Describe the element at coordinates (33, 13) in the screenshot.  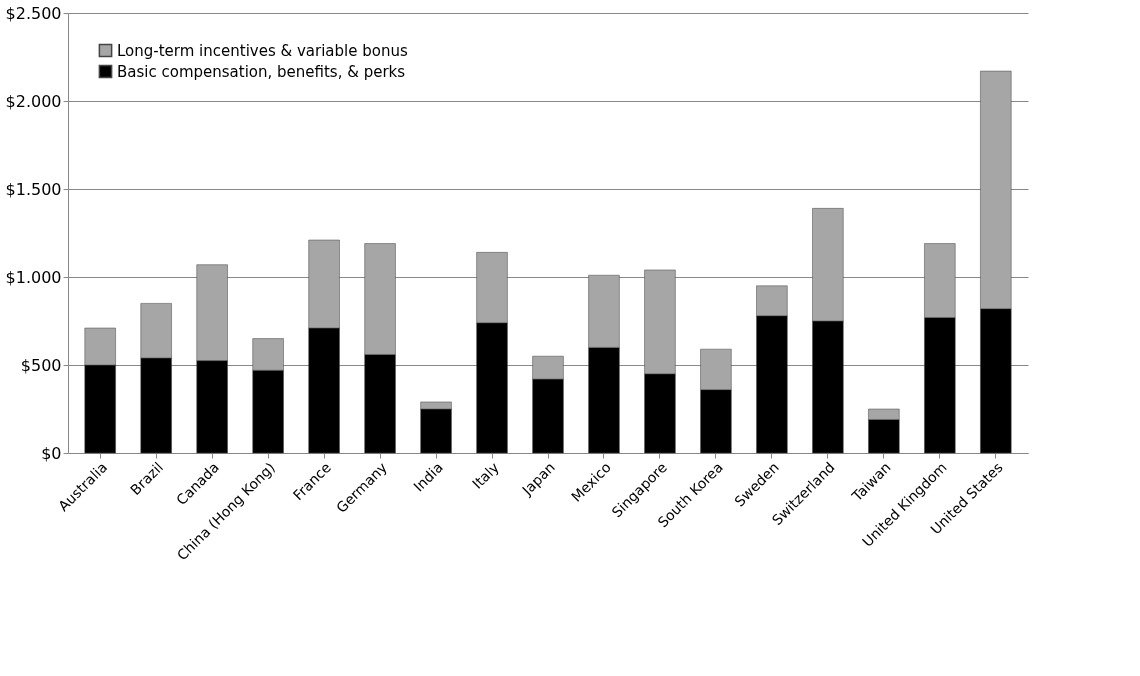
I see `y-tick-label: $2.500` at that location.